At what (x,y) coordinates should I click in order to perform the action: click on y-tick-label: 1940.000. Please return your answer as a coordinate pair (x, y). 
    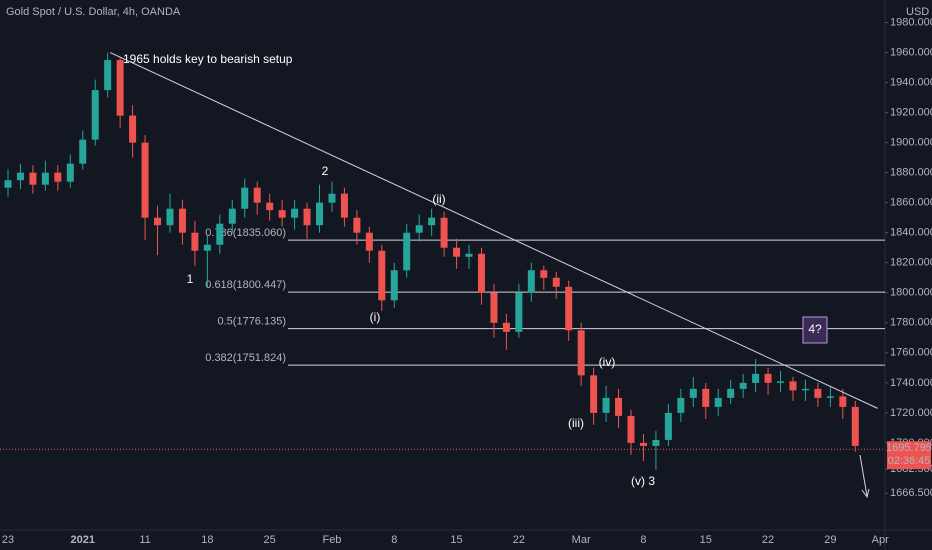
    Looking at the image, I should click on (911, 82).